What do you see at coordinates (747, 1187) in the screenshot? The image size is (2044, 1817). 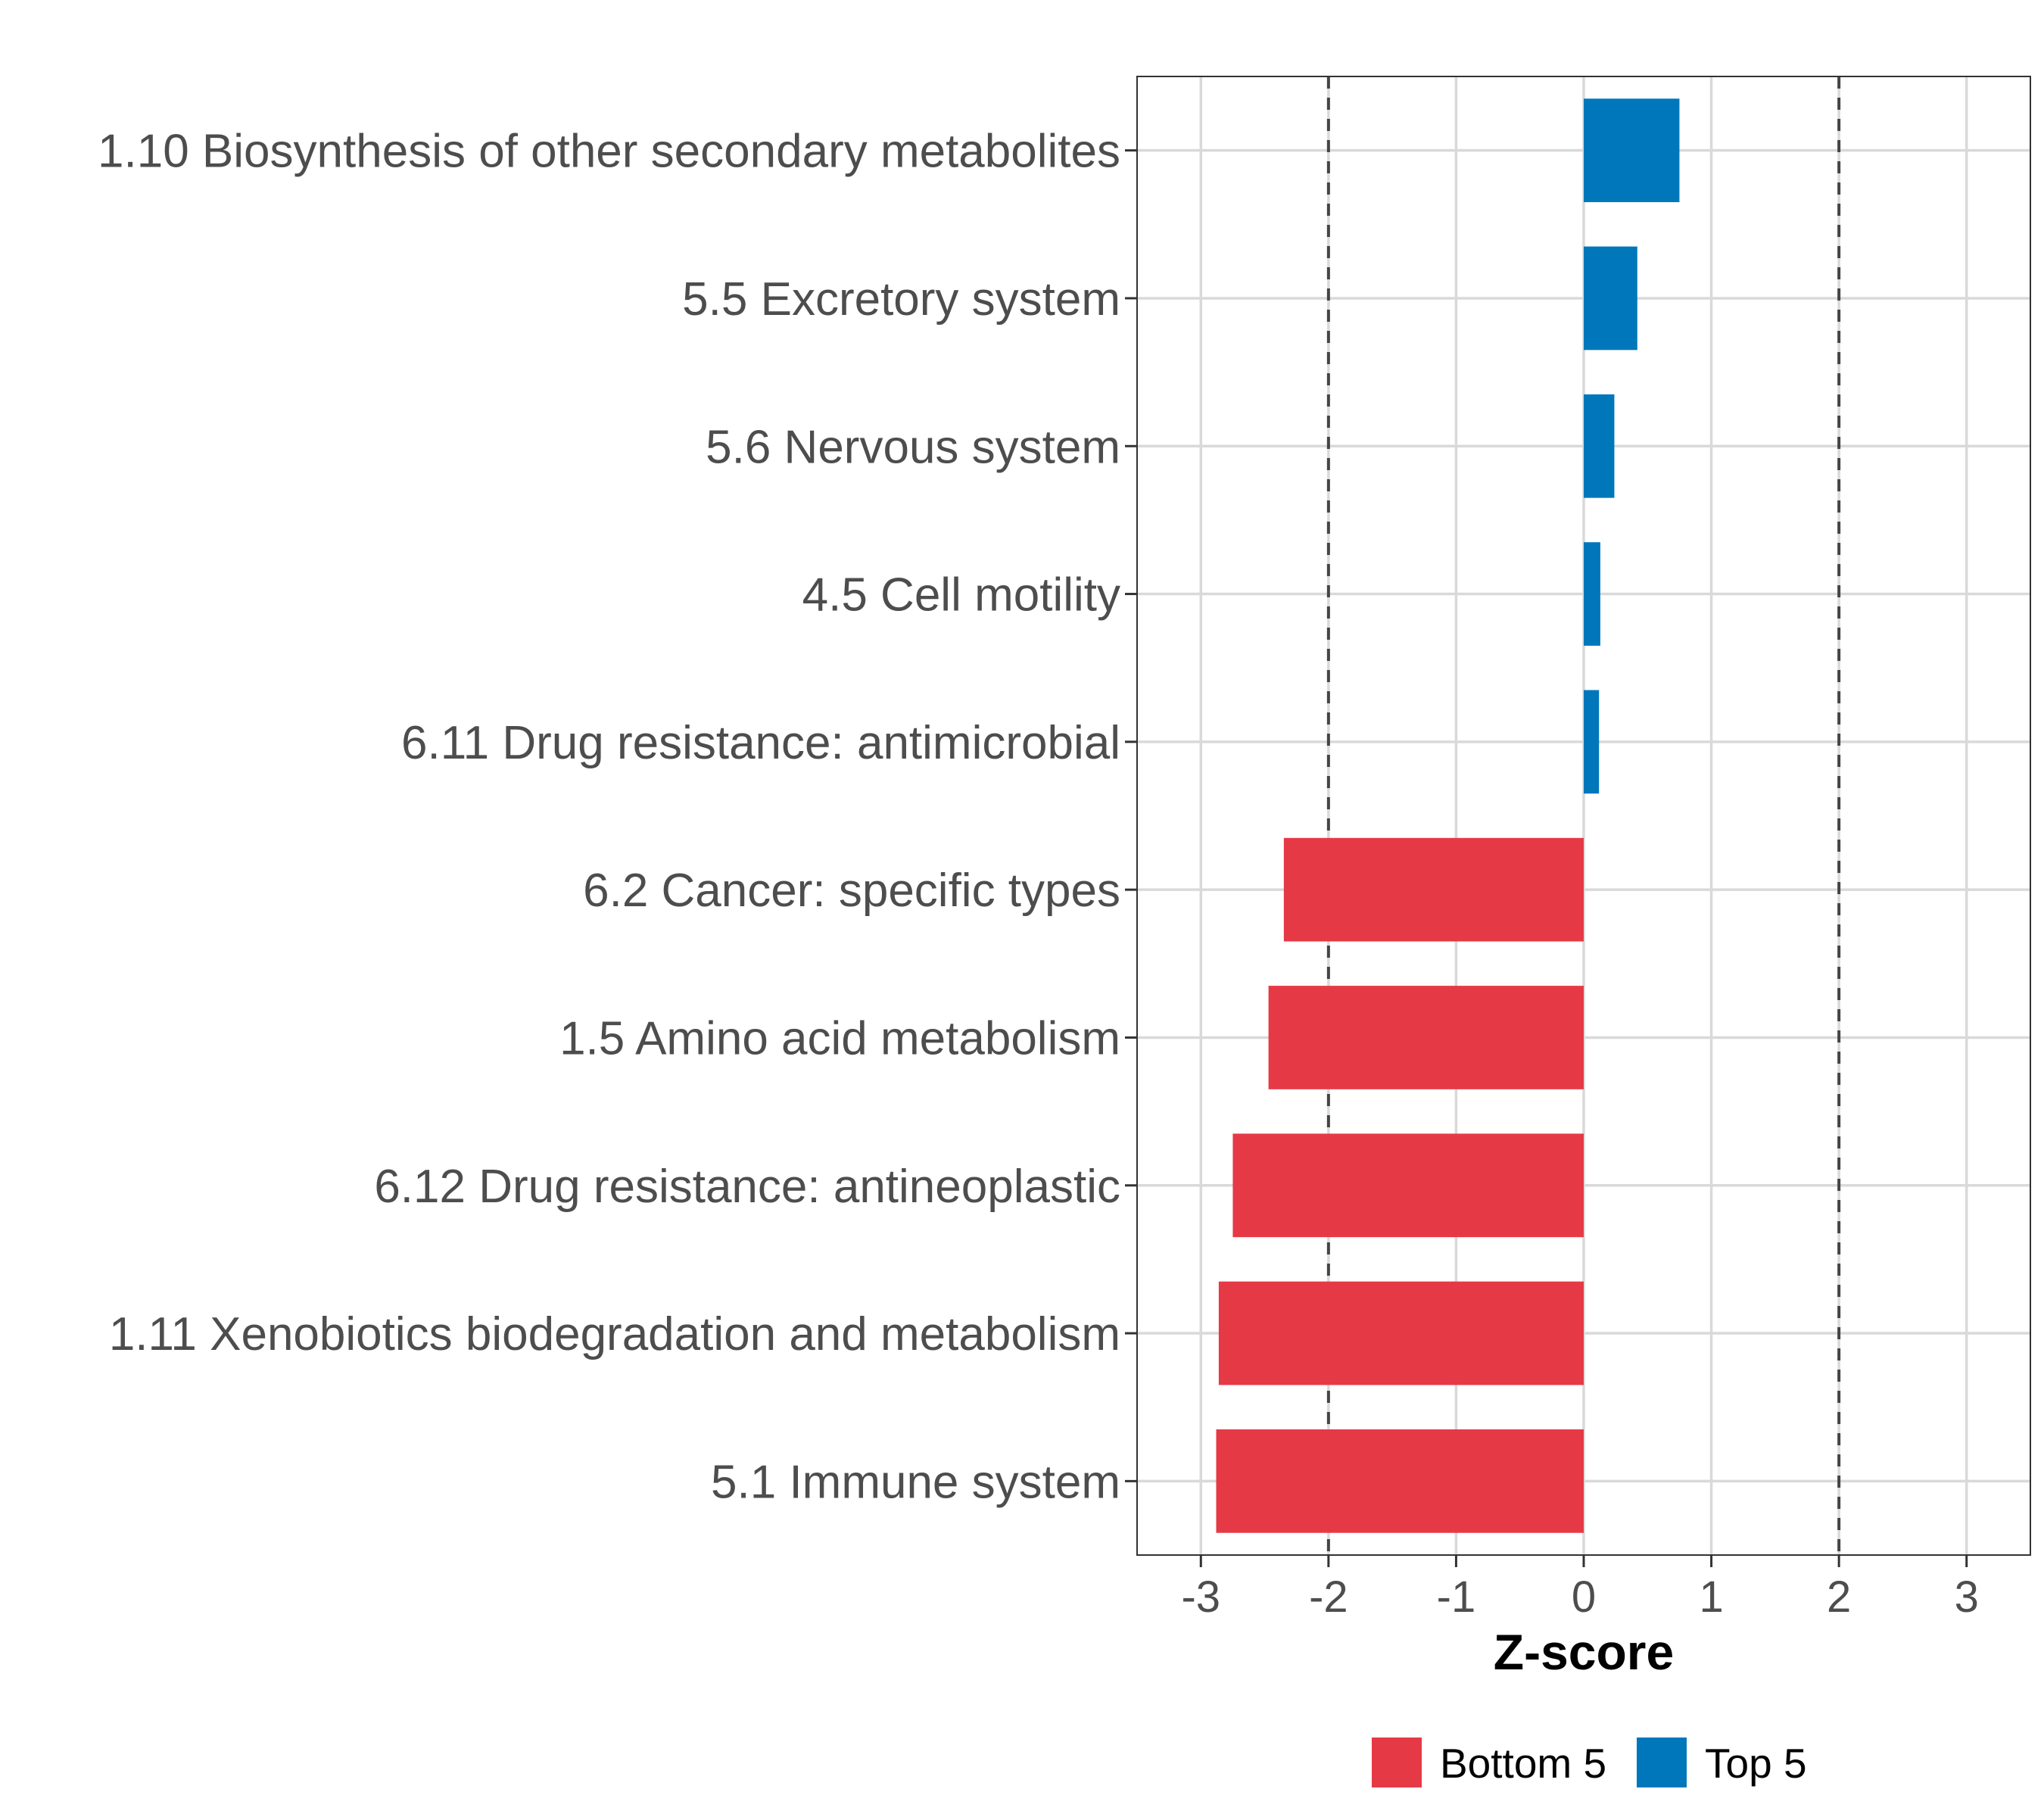 I see `category-label: 6.12 Drug resistance: antineoplastic` at bounding box center [747, 1187].